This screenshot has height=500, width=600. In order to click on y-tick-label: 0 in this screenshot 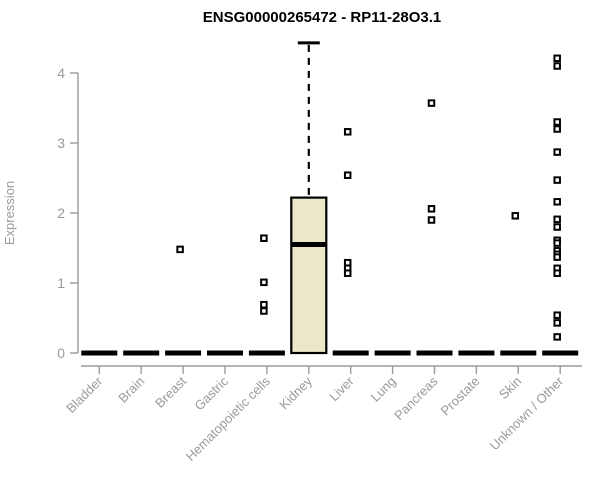, I will do `click(61, 353)`.